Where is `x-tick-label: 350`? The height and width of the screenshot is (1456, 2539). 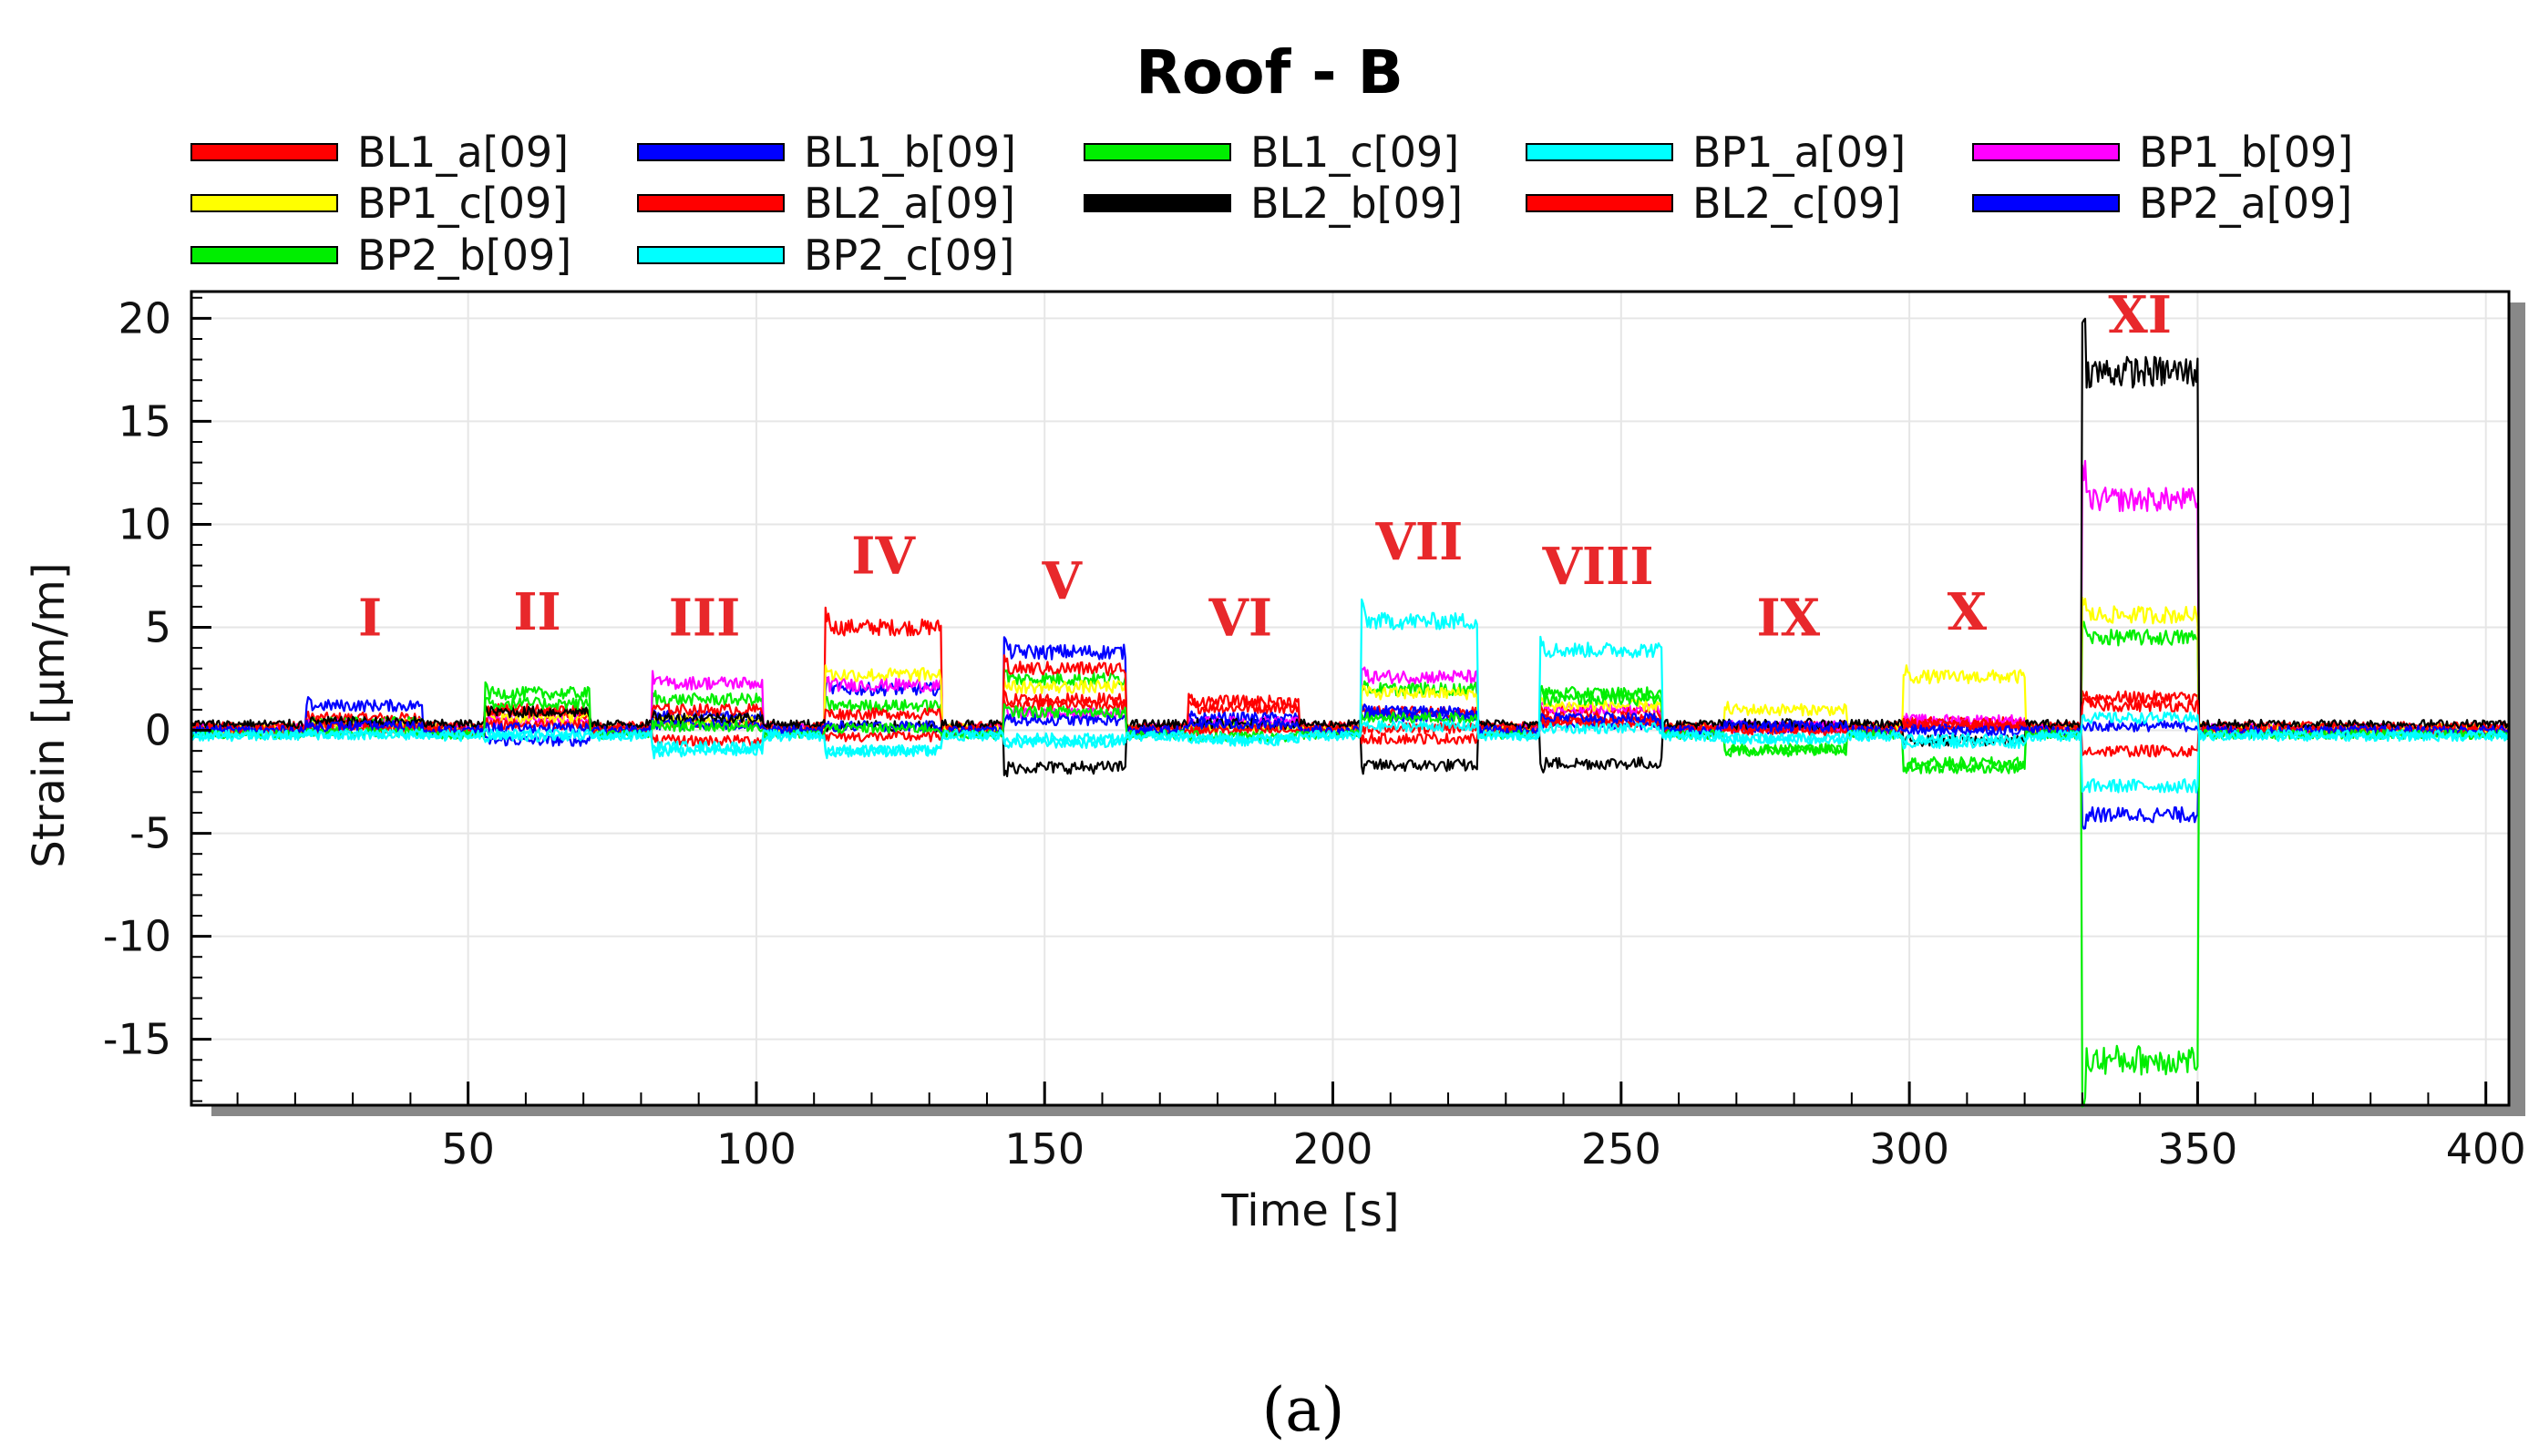 x-tick-label: 350 is located at coordinates (2197, 1149).